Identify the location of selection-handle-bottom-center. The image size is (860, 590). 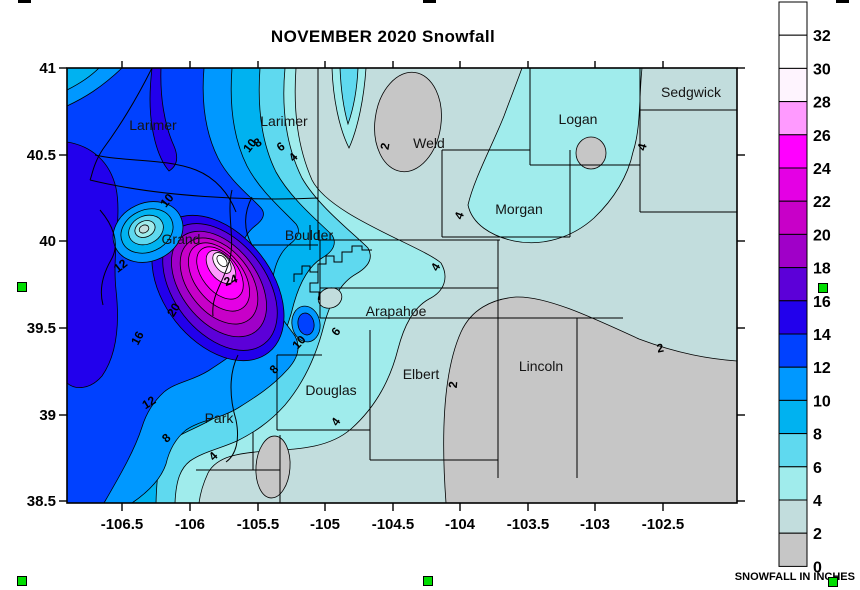
(428, 581).